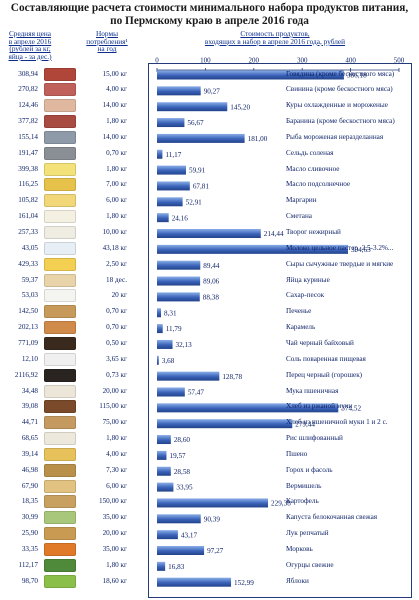  What do you see at coordinates (116, 200) in the screenshot?
I see `norm-value: 6,00 кг` at bounding box center [116, 200].